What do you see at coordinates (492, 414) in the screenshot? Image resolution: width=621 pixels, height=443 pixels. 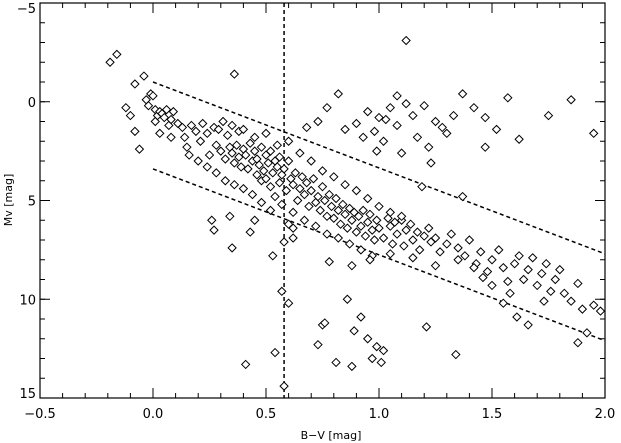 I see `x-tick-label: 1.5` at bounding box center [492, 414].